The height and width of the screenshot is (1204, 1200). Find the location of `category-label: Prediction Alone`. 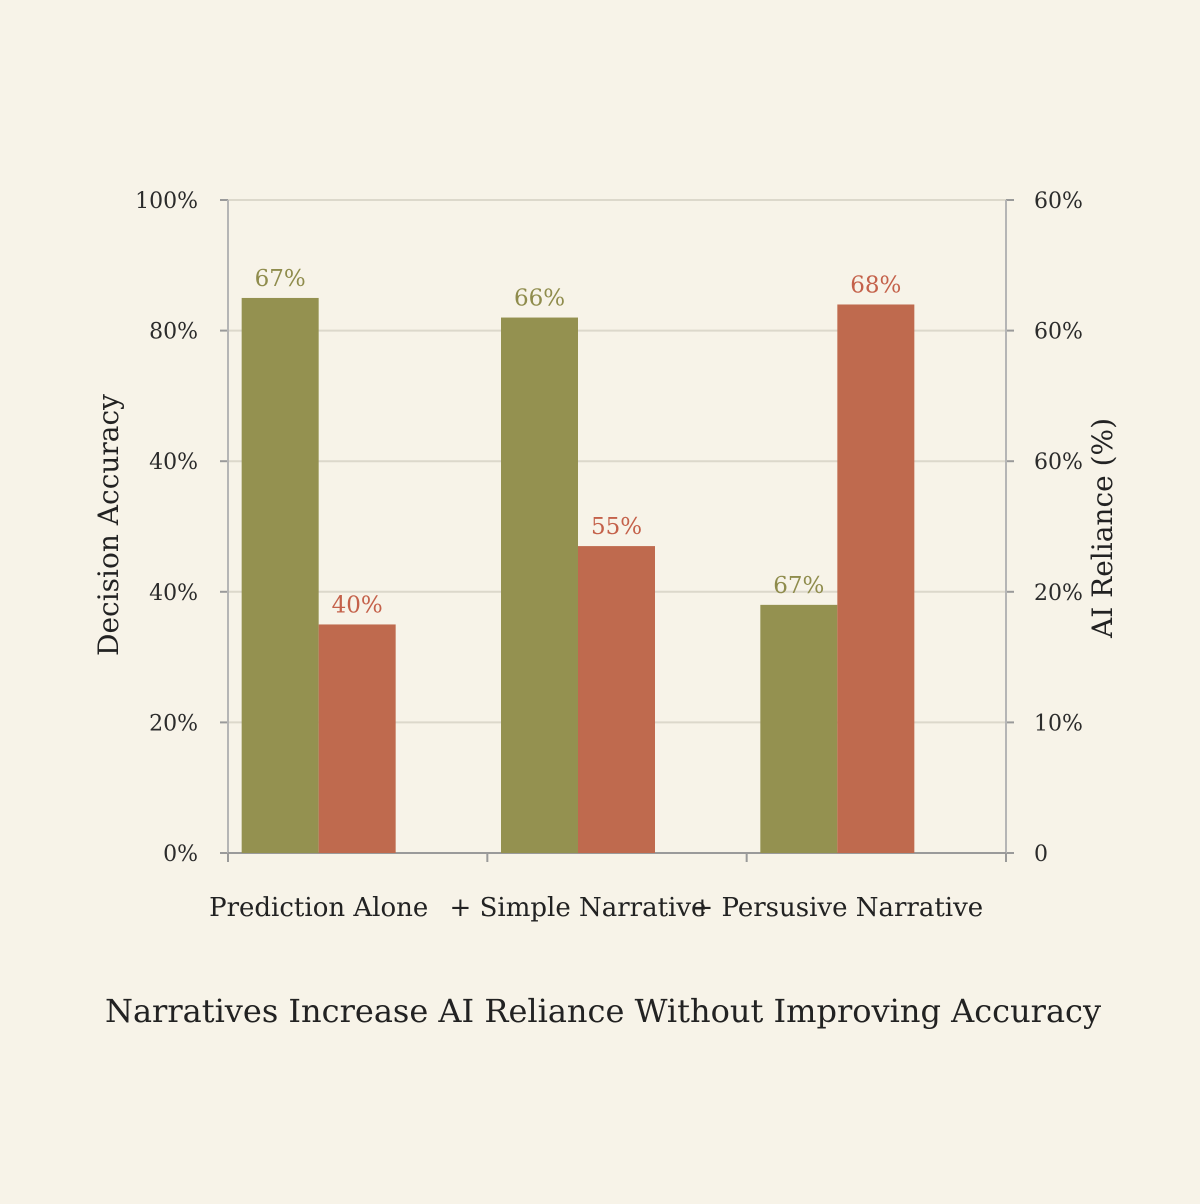

category-label: Prediction Alone is located at coordinates (318, 908).